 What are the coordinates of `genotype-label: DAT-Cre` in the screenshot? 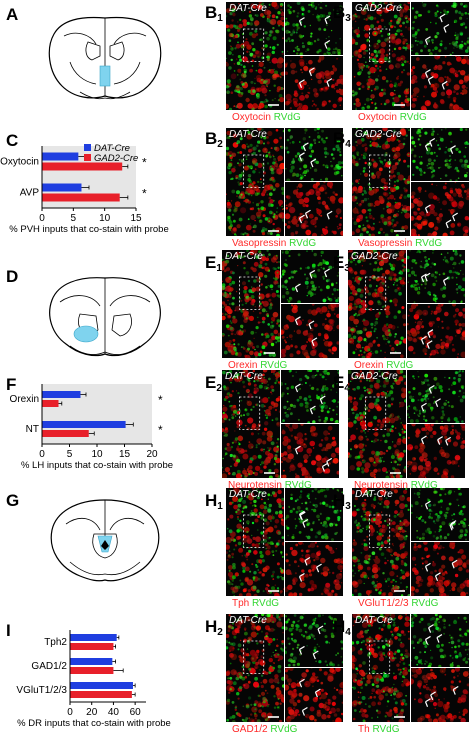 It's located at (244, 376).